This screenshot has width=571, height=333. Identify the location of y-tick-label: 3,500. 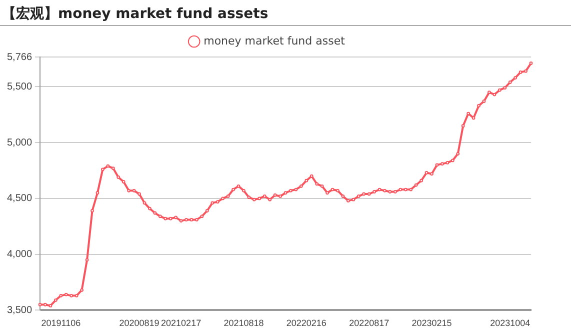
(19, 310).